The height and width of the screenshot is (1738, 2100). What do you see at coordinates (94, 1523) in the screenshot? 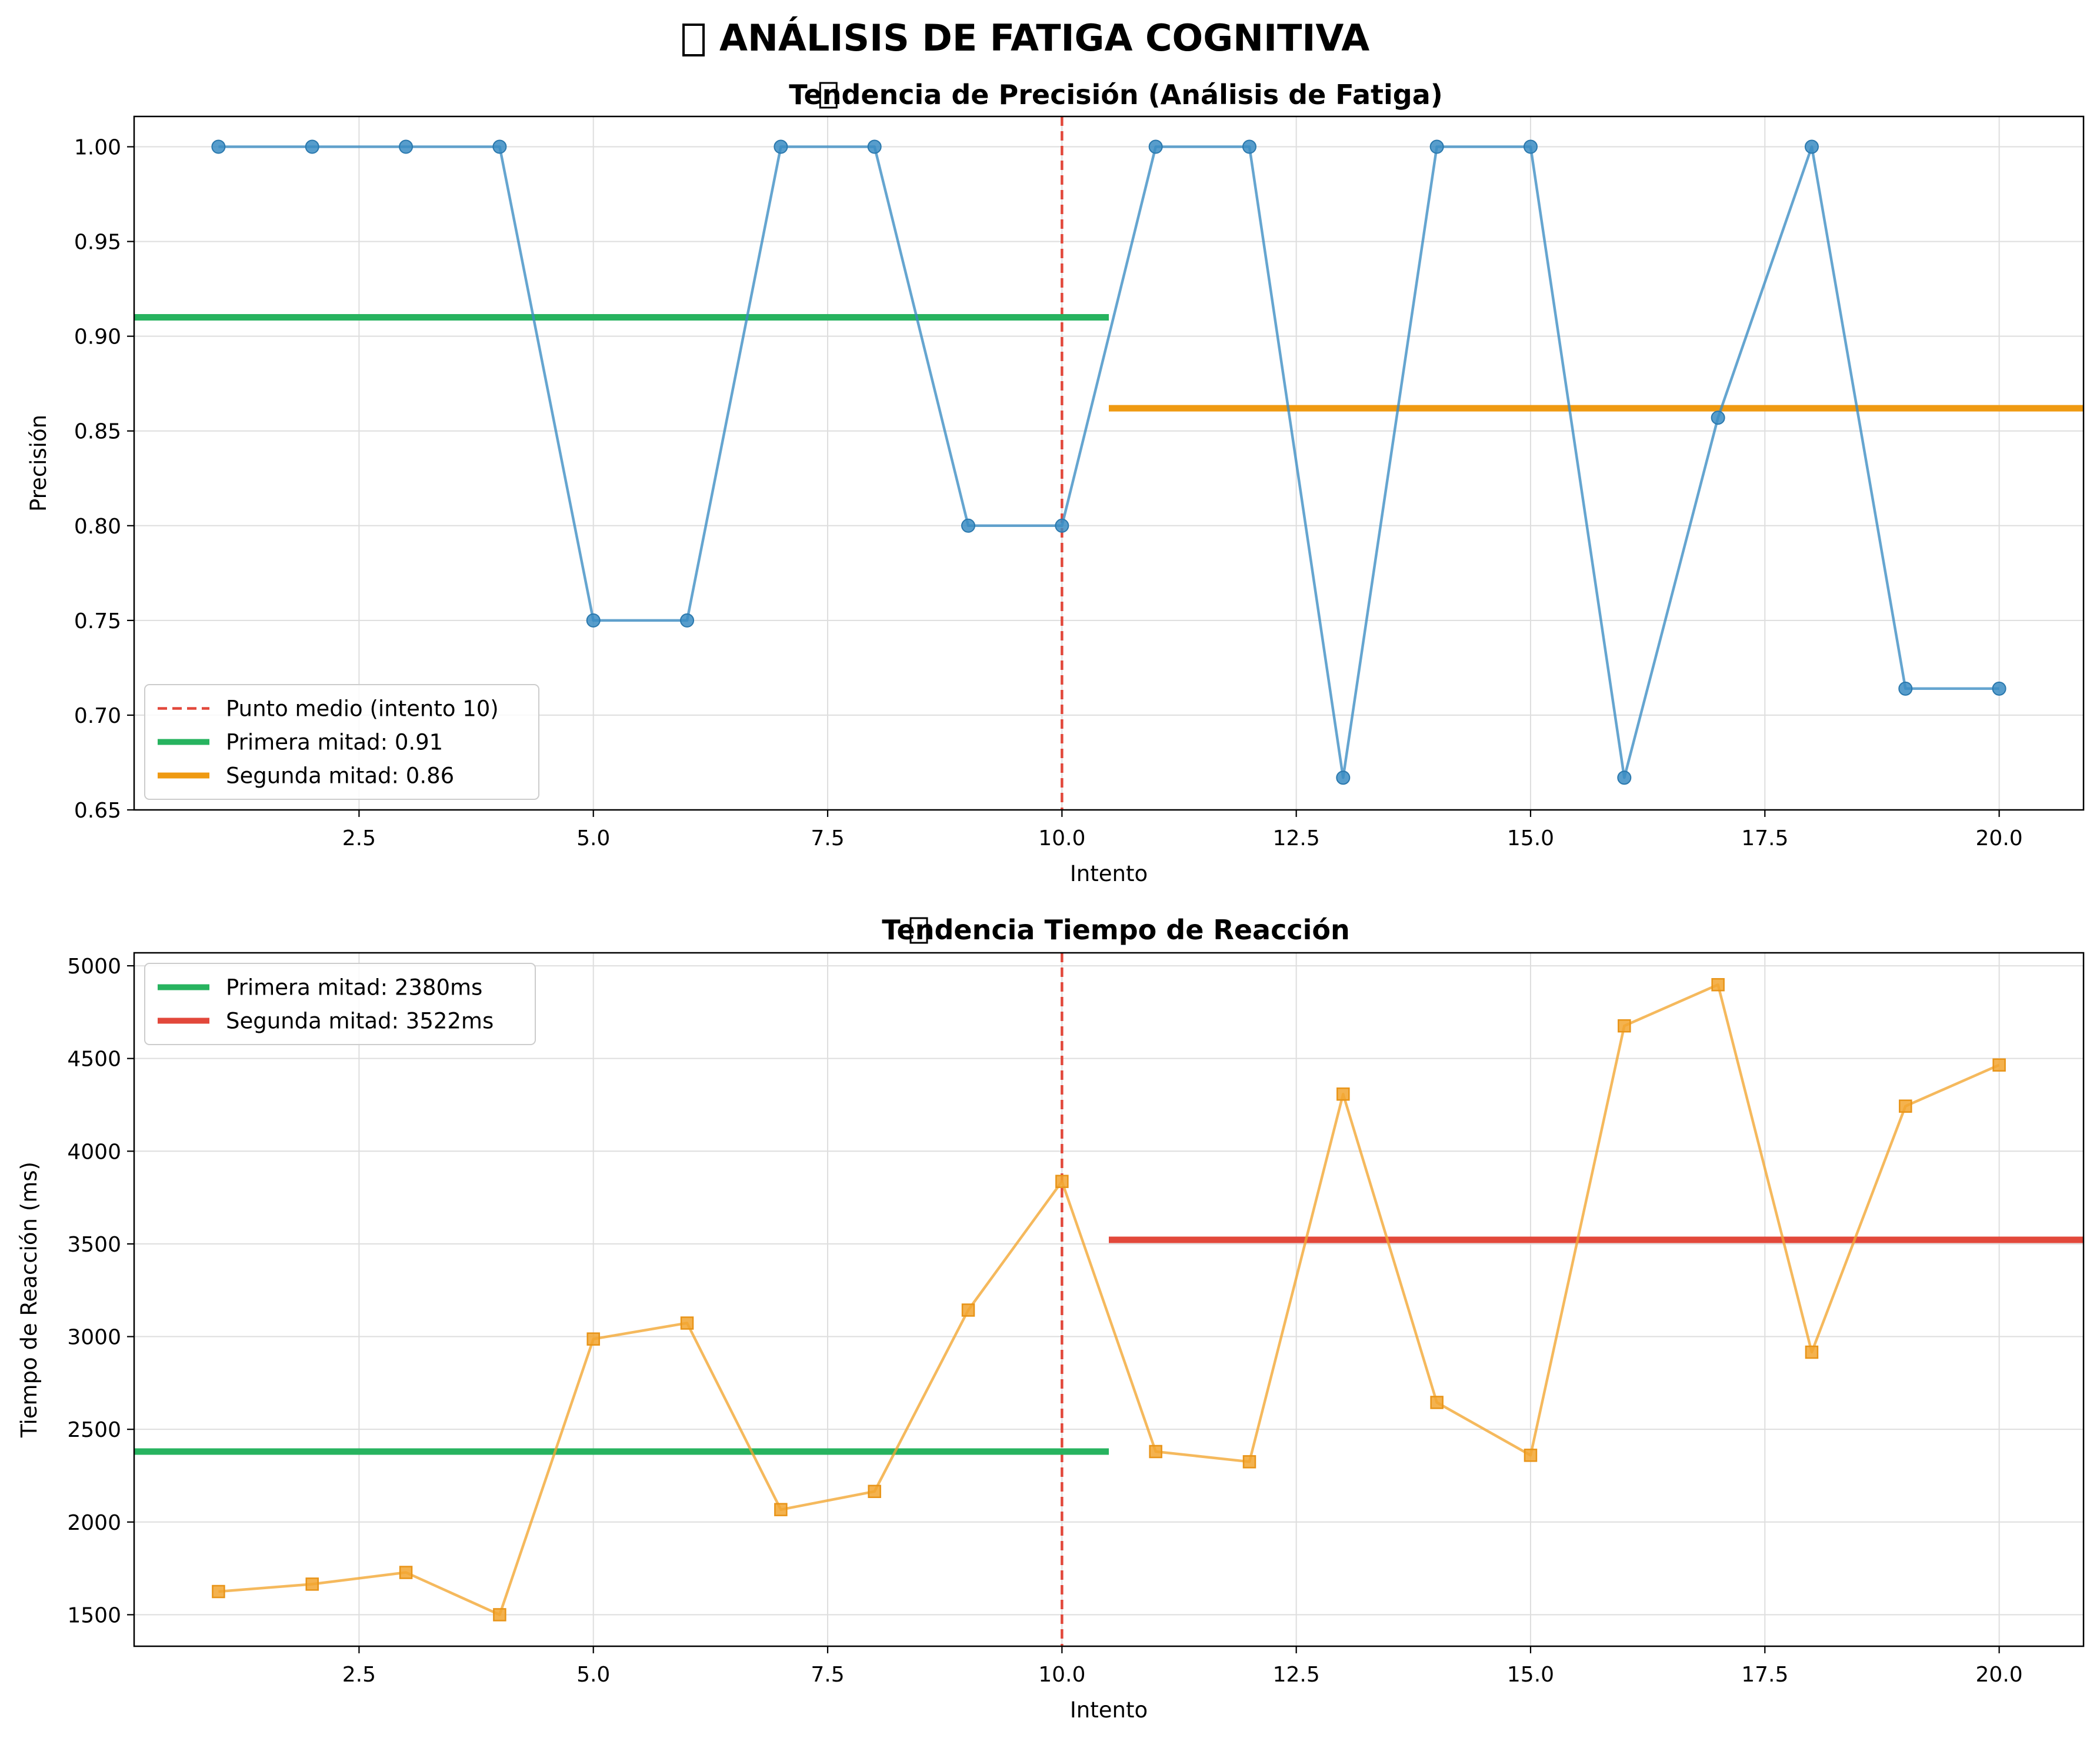
I see `y-tick-label: 2000` at bounding box center [94, 1523].